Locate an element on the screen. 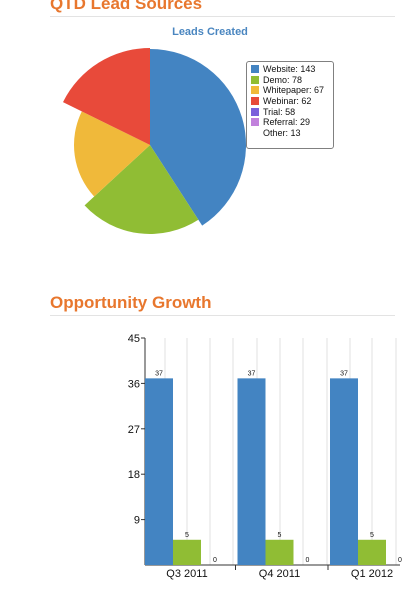 This screenshot has height=600, width=407. legend-label: Trial: 58 is located at coordinates (279, 111).